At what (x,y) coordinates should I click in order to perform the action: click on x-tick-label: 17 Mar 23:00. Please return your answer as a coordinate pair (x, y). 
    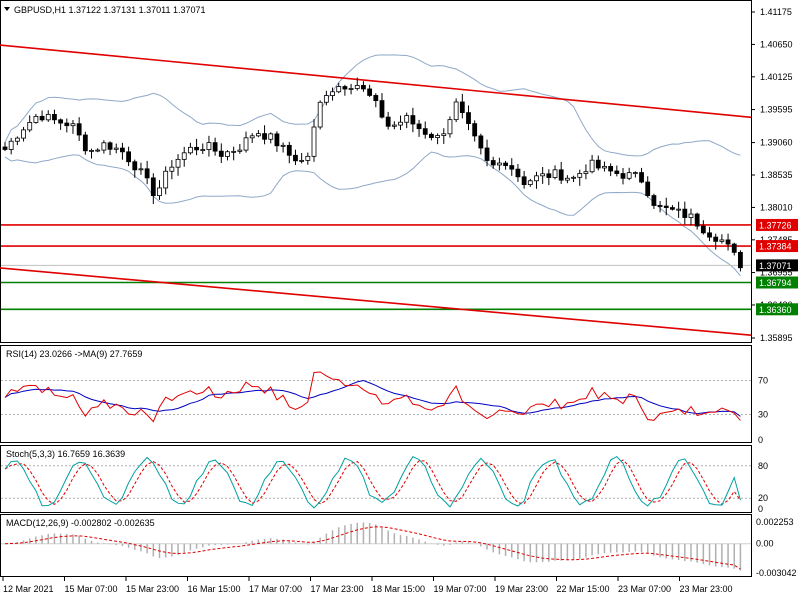
    Looking at the image, I should click on (337, 589).